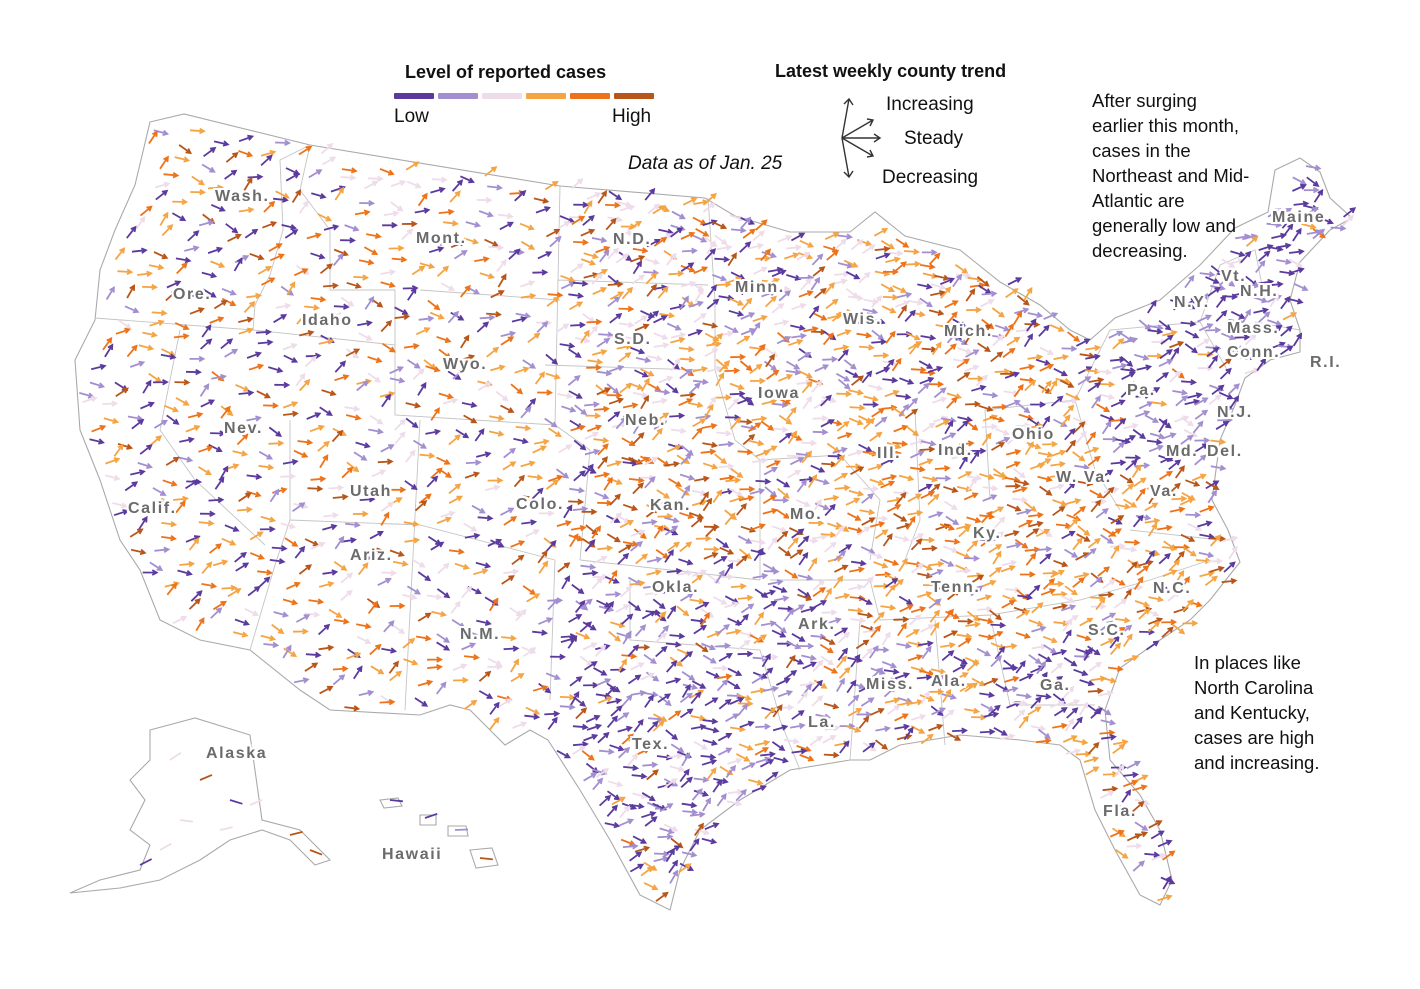 This screenshot has height=989, width=1420. I want to click on state-label-vt: Vt., so click(1234, 276).